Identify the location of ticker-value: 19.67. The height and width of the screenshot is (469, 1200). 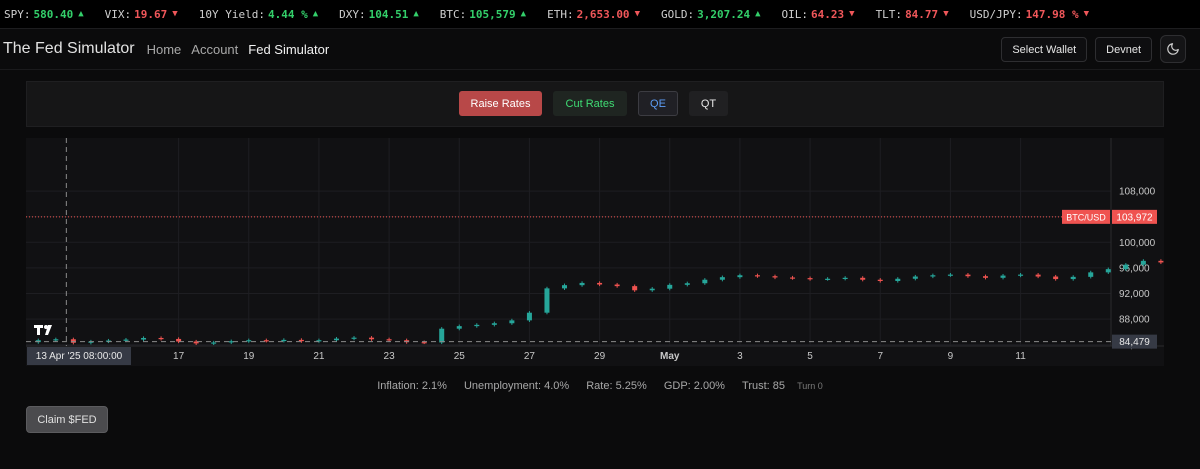
(151, 14).